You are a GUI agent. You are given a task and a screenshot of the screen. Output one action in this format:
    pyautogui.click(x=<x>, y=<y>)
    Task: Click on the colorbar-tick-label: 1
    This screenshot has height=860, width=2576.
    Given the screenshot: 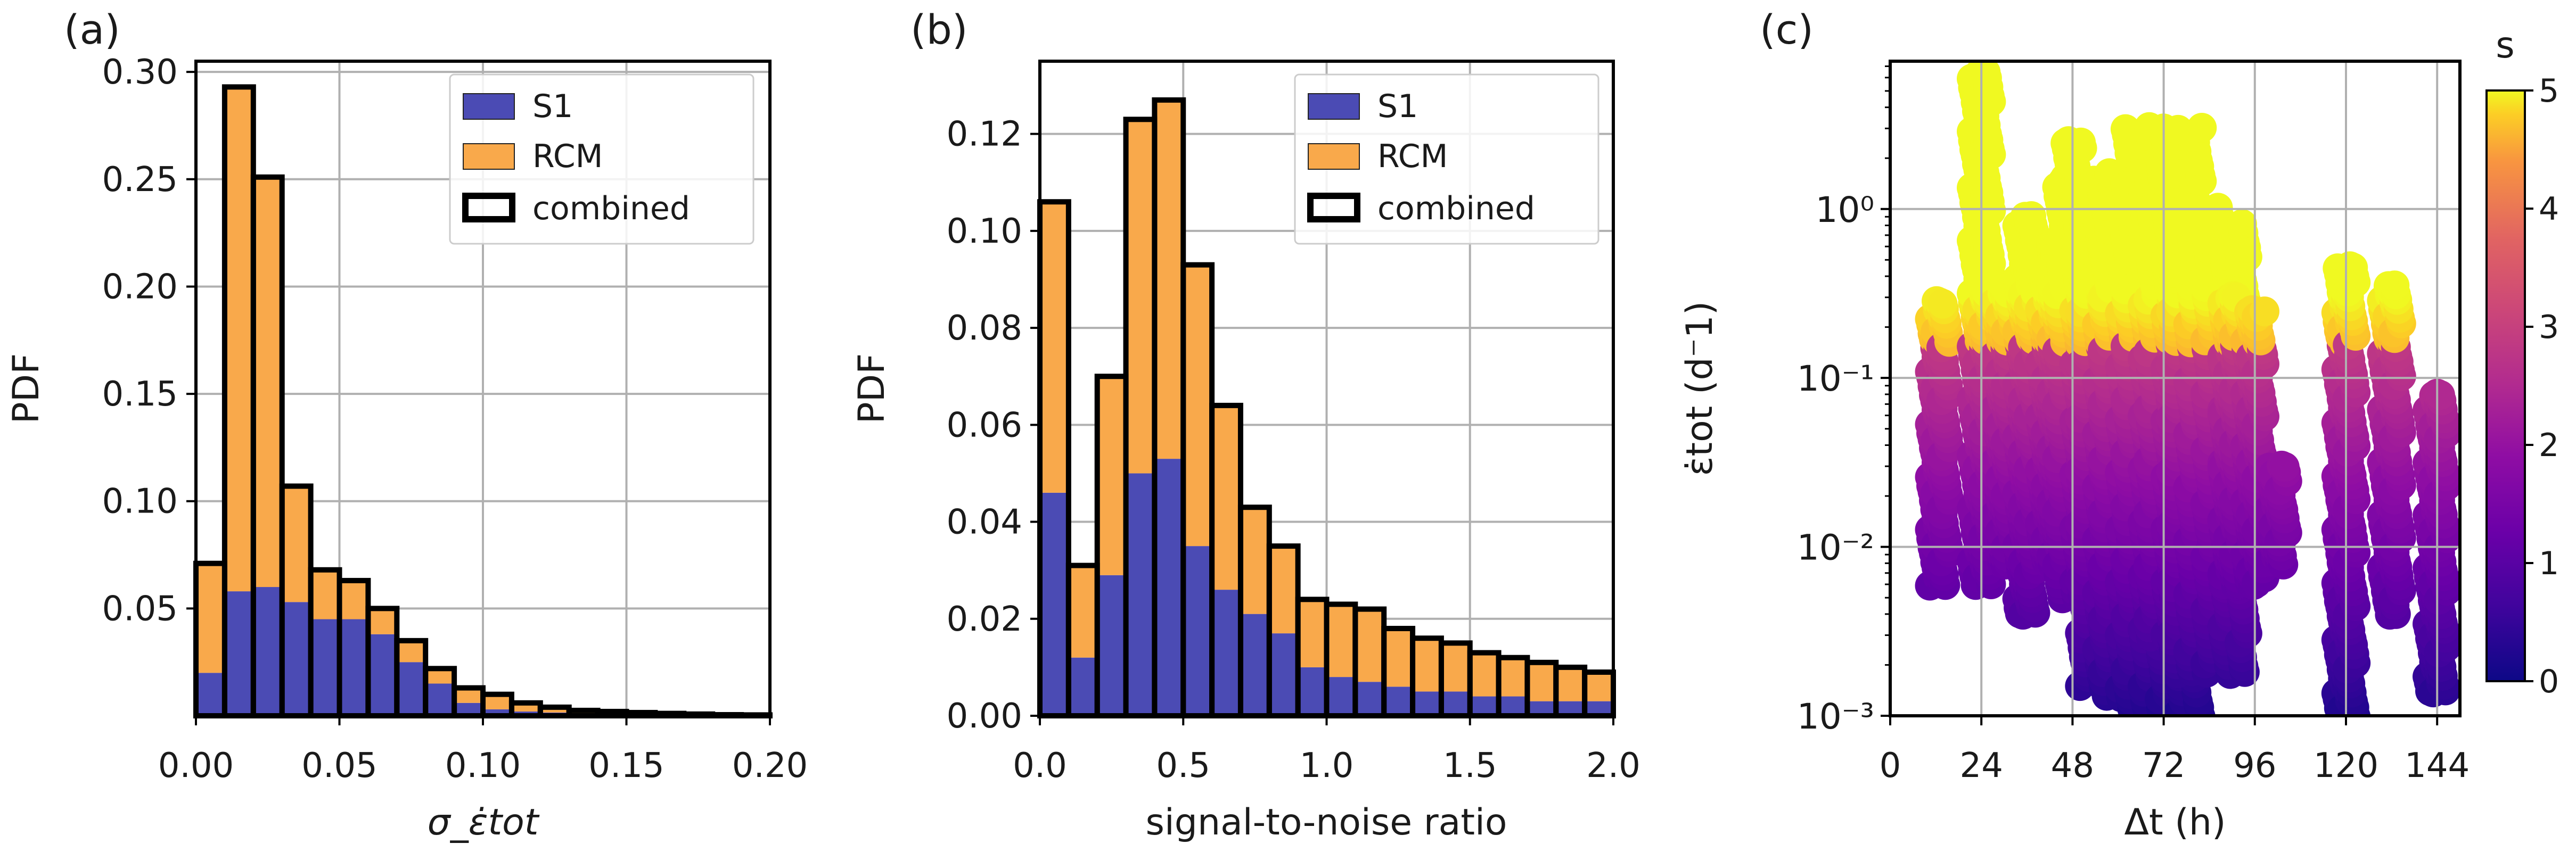 What is the action you would take?
    pyautogui.click(x=2549, y=563)
    